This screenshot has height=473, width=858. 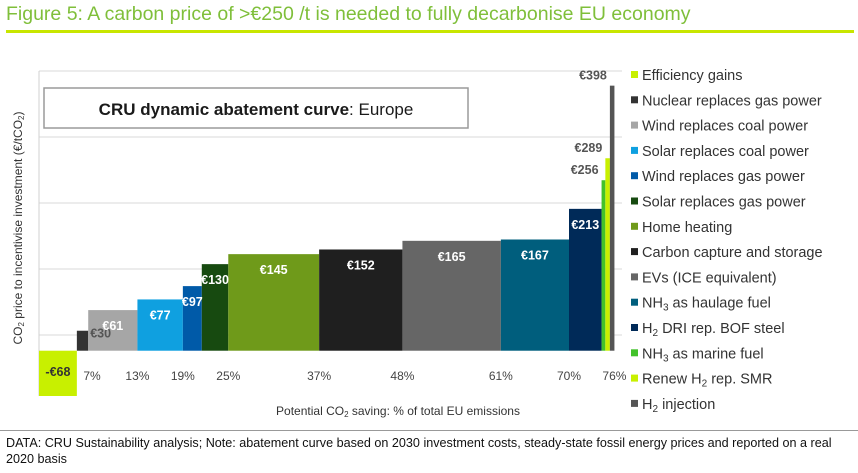 What do you see at coordinates (354, 376) in the screenshot?
I see `x-tick-labels: 7% 13% 19% 25% 37% 48% 61% 70% 76%` at bounding box center [354, 376].